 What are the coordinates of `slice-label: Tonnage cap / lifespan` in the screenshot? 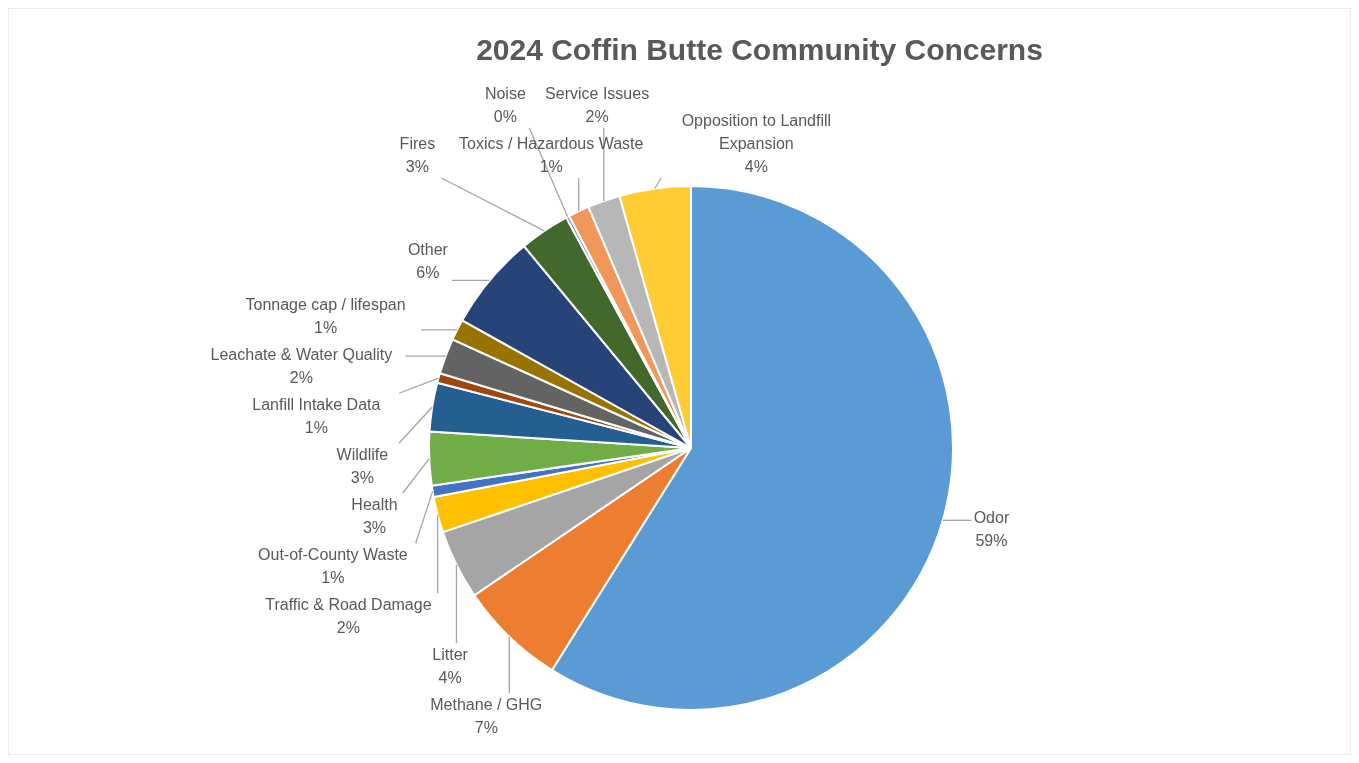 It's located at (325, 305).